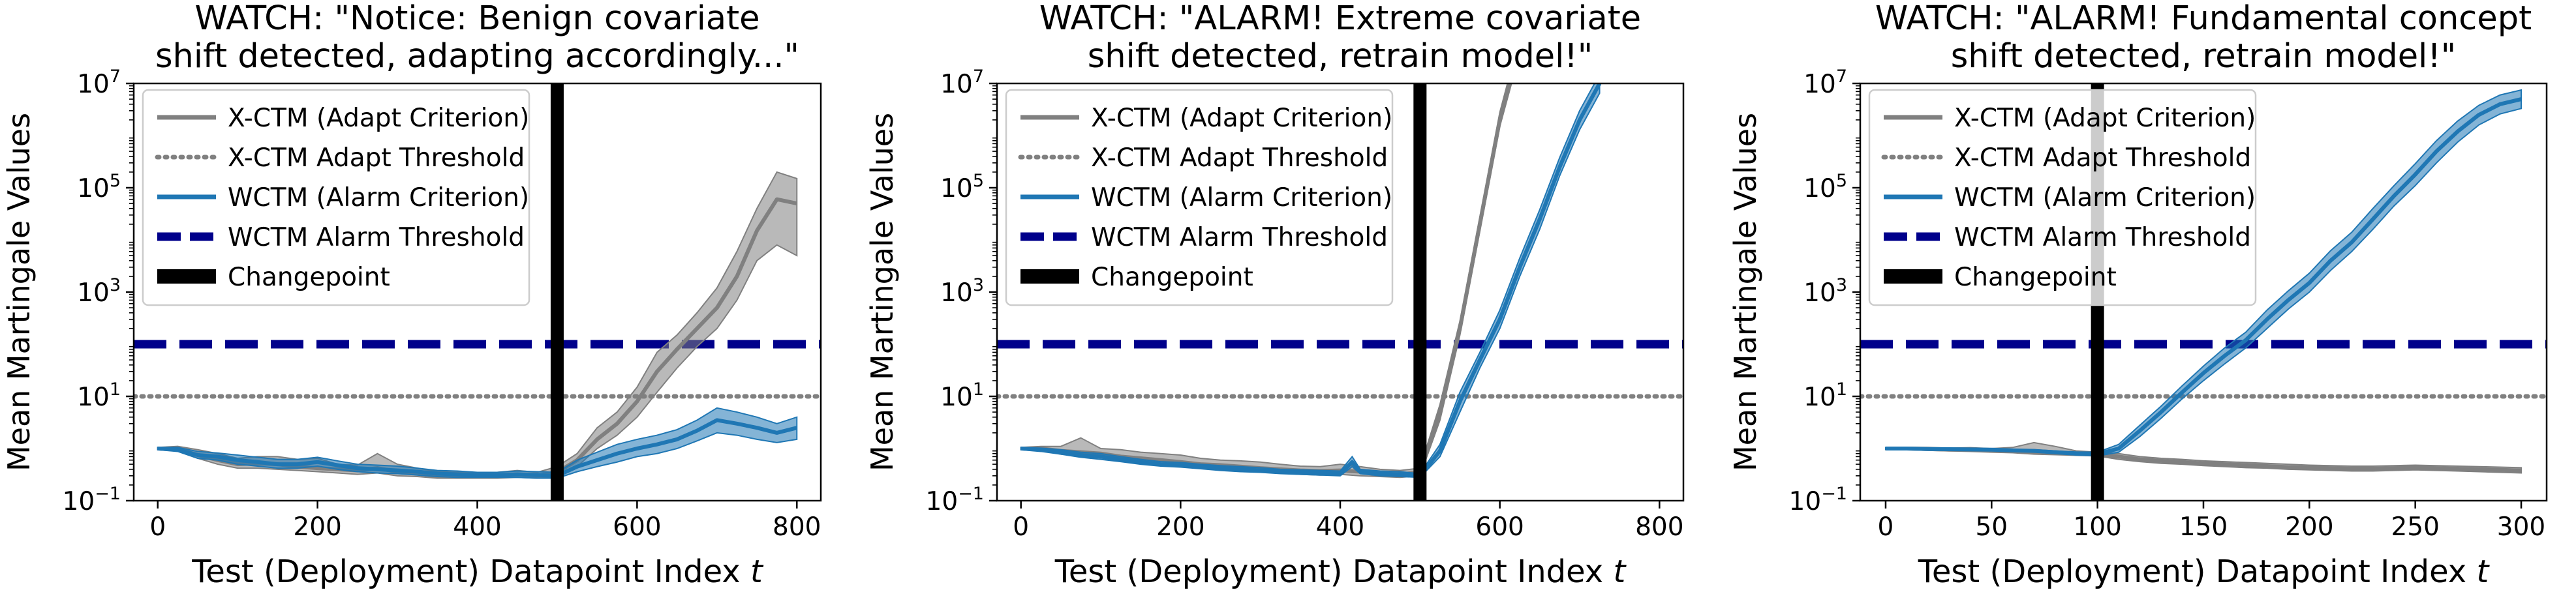 The width and height of the screenshot is (2576, 590). I want to click on x-tick-label: 300, so click(2521, 527).